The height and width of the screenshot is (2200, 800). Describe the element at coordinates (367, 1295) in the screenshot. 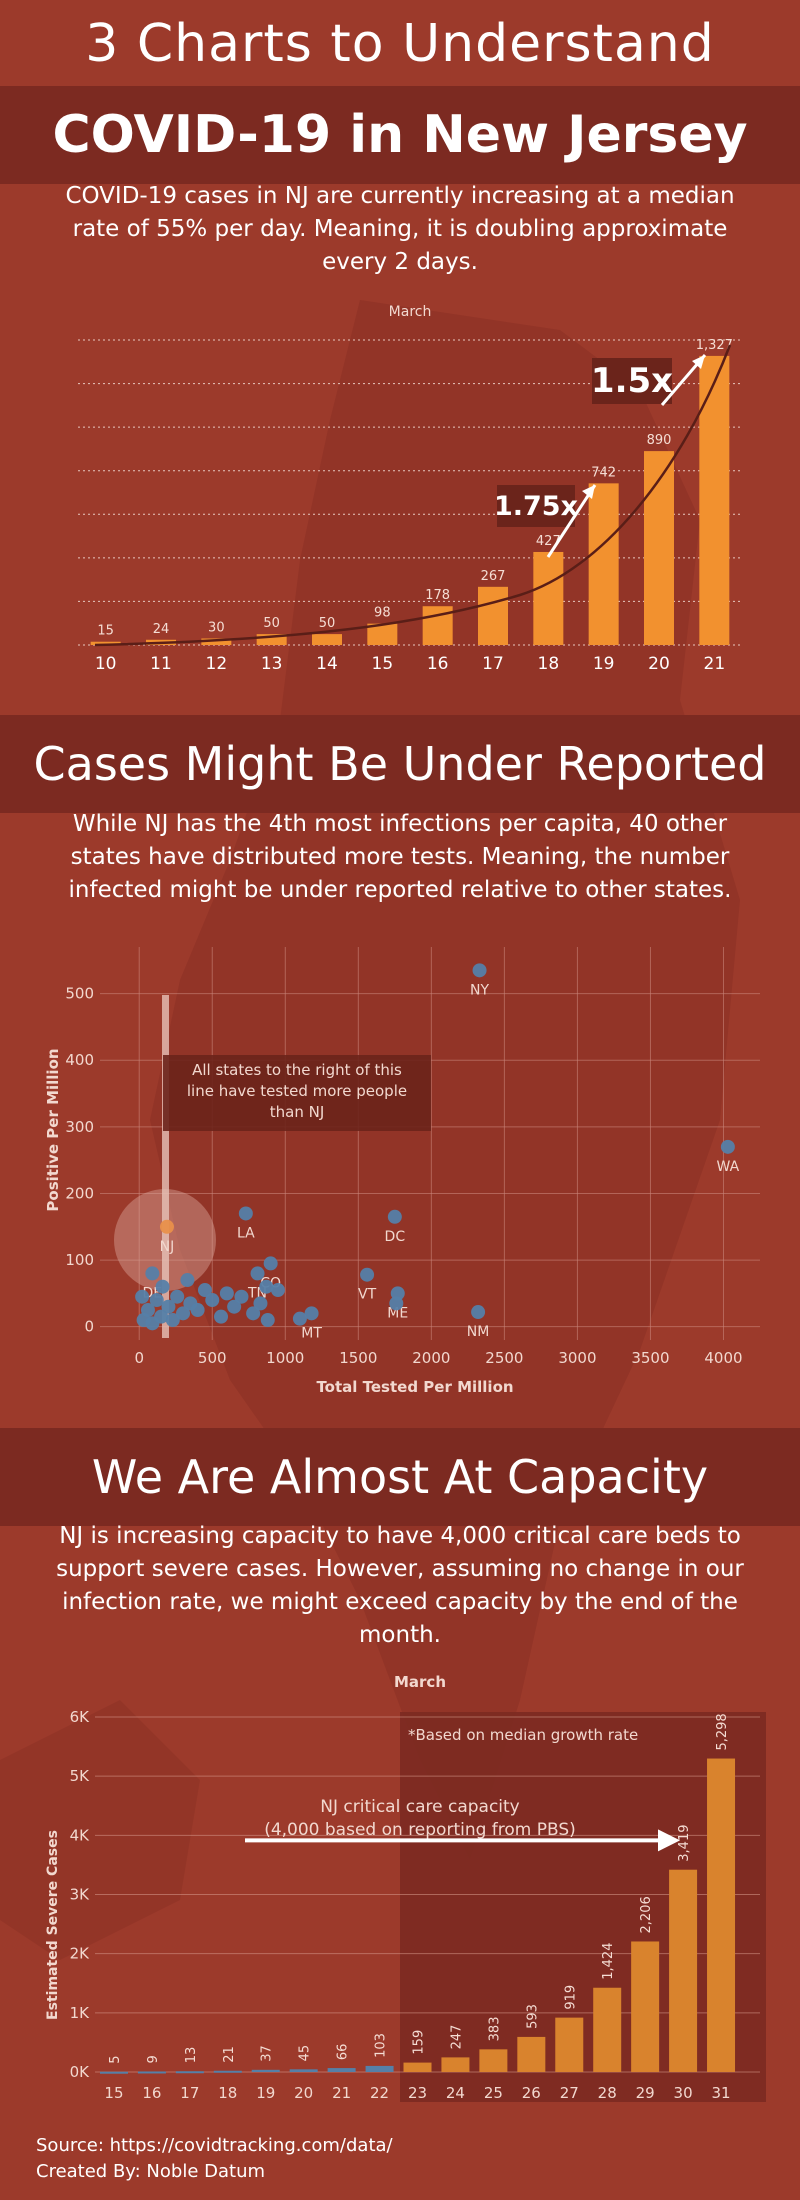

I see `scatter-point-label: VT` at that location.